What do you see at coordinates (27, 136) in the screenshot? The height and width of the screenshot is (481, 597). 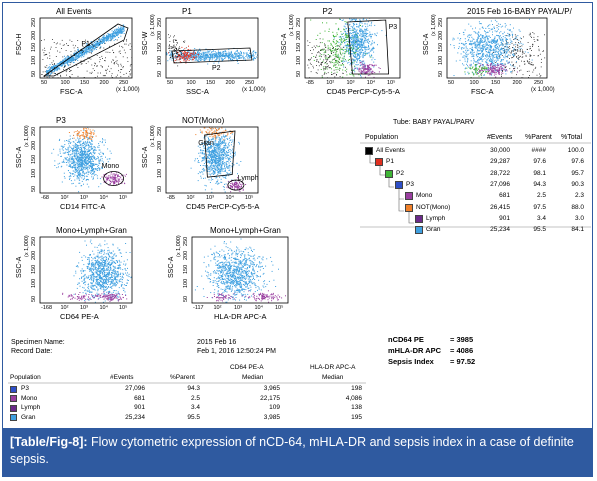 I see `plot-5-yscale: (x 1,000)` at bounding box center [27, 136].